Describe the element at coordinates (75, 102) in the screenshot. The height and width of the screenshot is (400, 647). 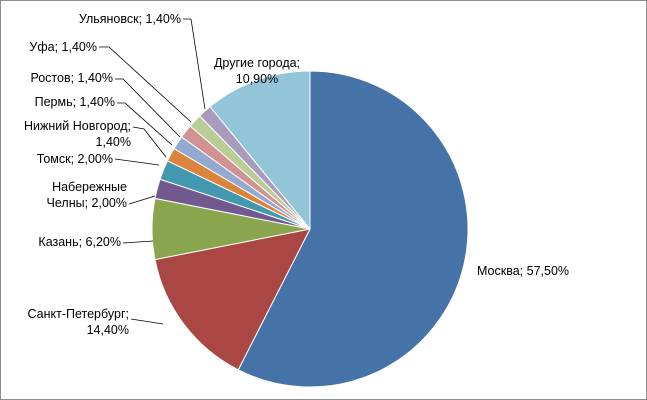
I see `data-label-7: Пермь; 1,40%` at that location.